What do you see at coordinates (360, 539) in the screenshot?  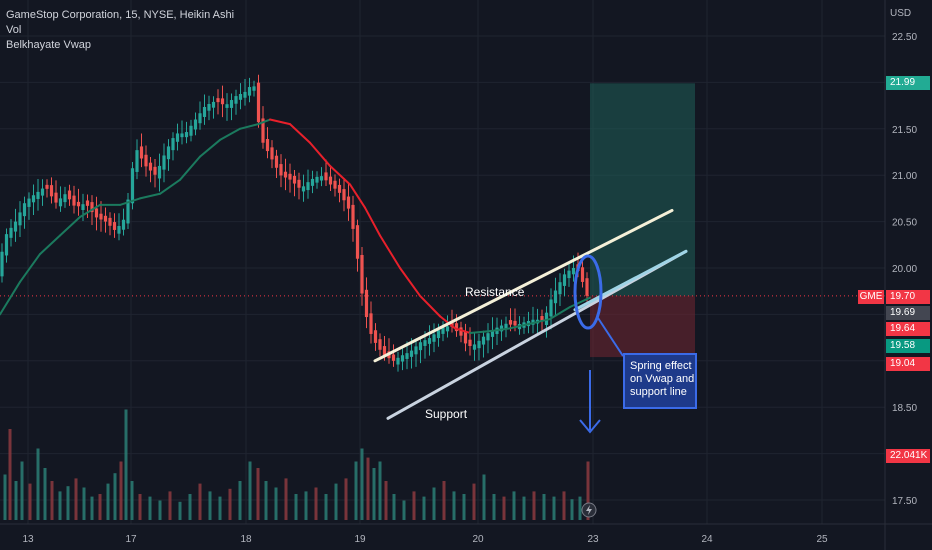 I see `x-tick-label: 19` at bounding box center [360, 539].